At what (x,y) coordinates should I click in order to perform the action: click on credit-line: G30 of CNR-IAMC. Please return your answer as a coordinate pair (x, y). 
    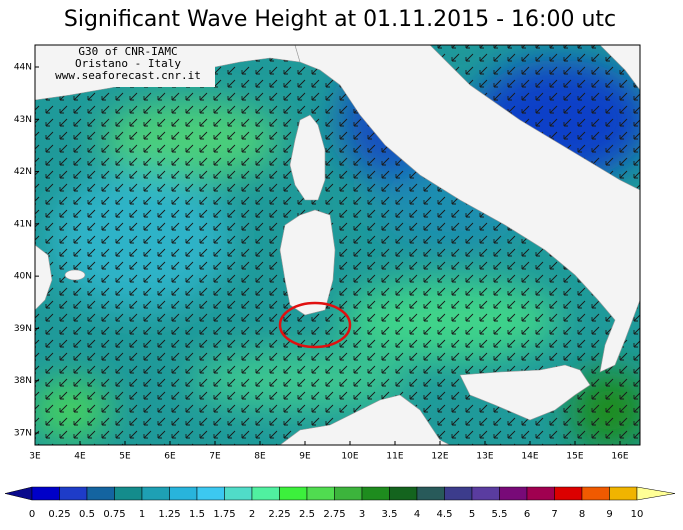
    Looking at the image, I should click on (127, 51).